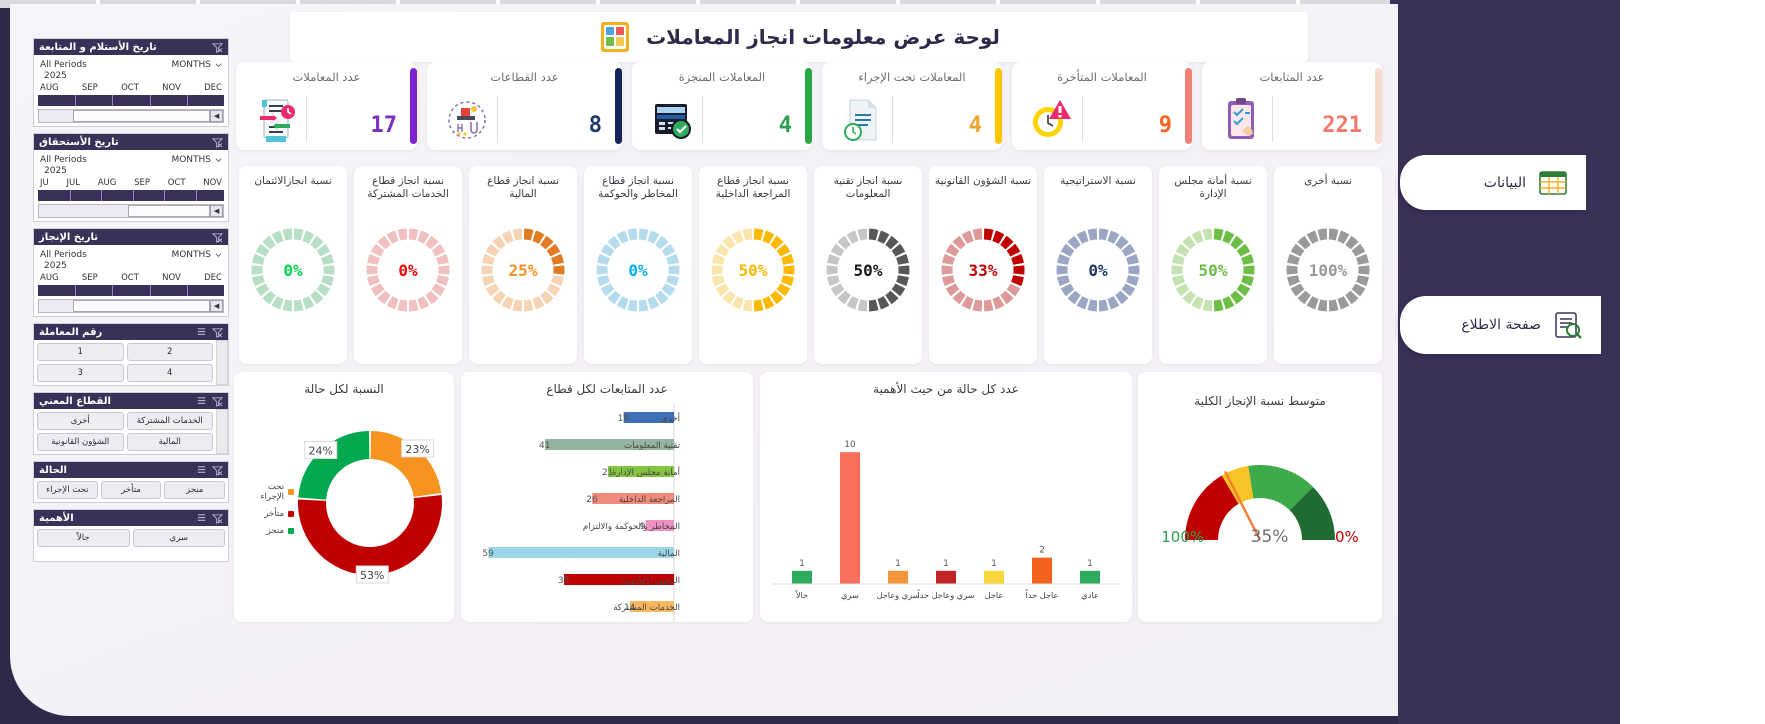 The height and width of the screenshot is (724, 1765). What do you see at coordinates (467, 120) in the screenshot?
I see `sectors-icon` at bounding box center [467, 120].